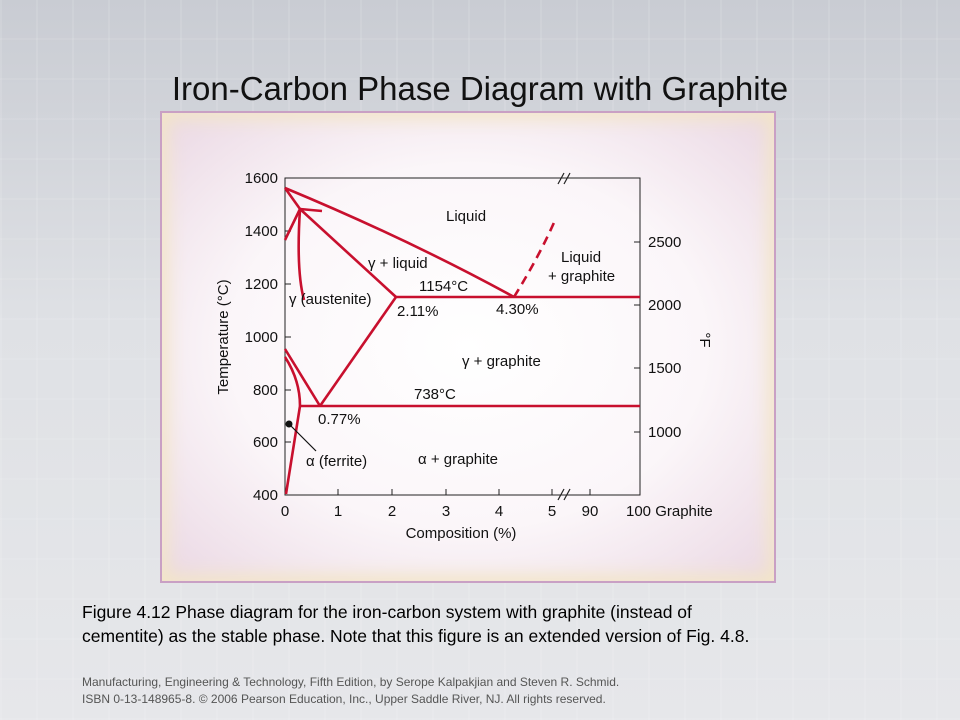  What do you see at coordinates (223, 336) in the screenshot?
I see `y-axis-title: Temperature (°C)` at bounding box center [223, 336].